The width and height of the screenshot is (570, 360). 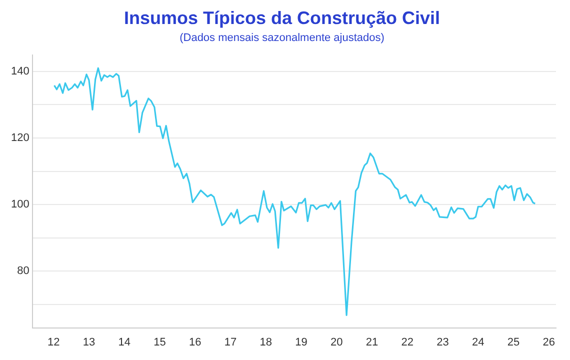 I want to click on x-tick-label: 26, so click(x=549, y=342).